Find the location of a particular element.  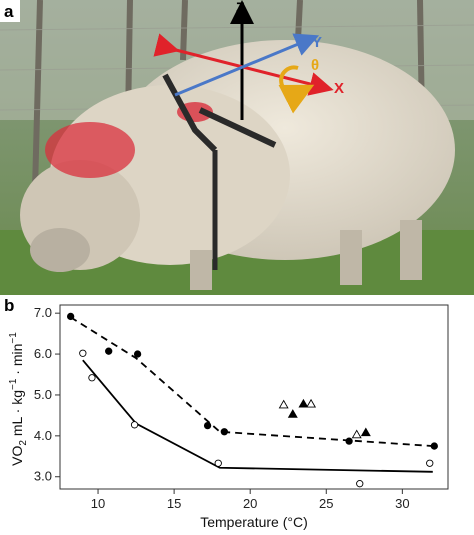

x-tick-label: 25 is located at coordinates (326, 503).